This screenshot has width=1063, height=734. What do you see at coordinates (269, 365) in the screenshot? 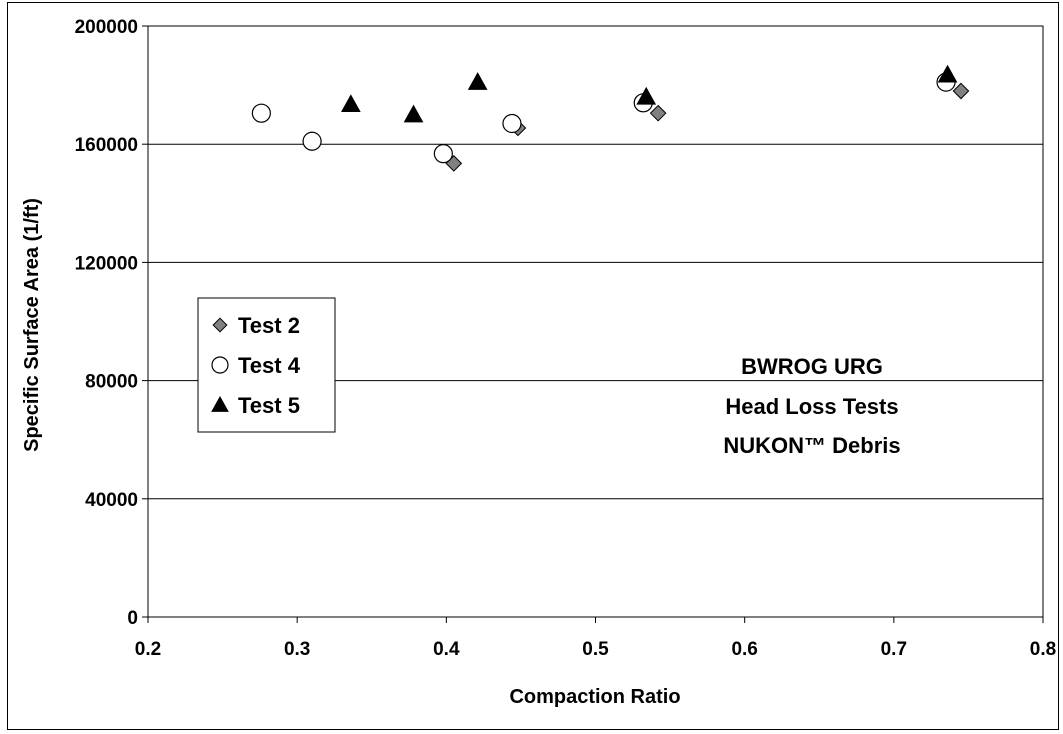
I see `legend-label-test-4: Test 4` at bounding box center [269, 365].